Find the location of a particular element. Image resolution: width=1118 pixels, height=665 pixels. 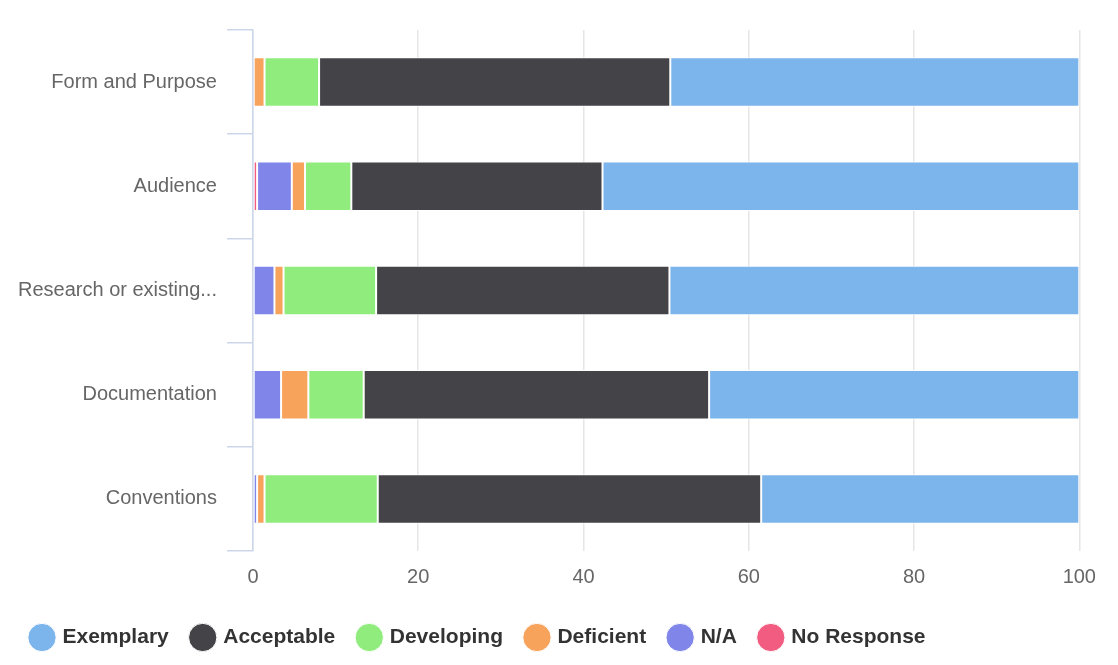

y-tick-label: Documentation is located at coordinates (149, 393).